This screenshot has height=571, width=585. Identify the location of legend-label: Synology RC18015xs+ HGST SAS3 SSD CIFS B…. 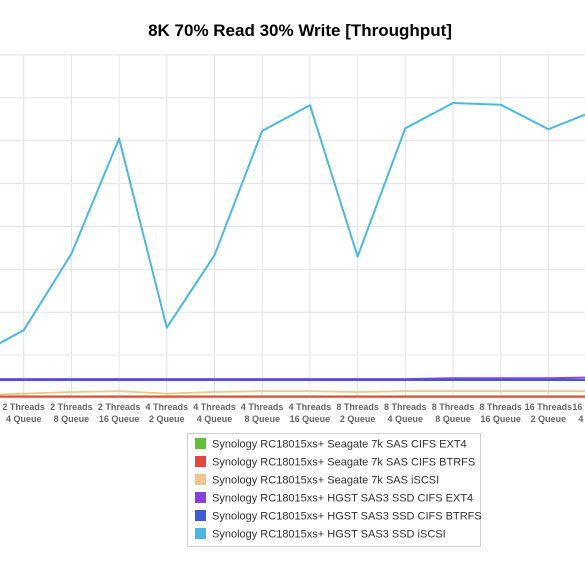
(347, 517).